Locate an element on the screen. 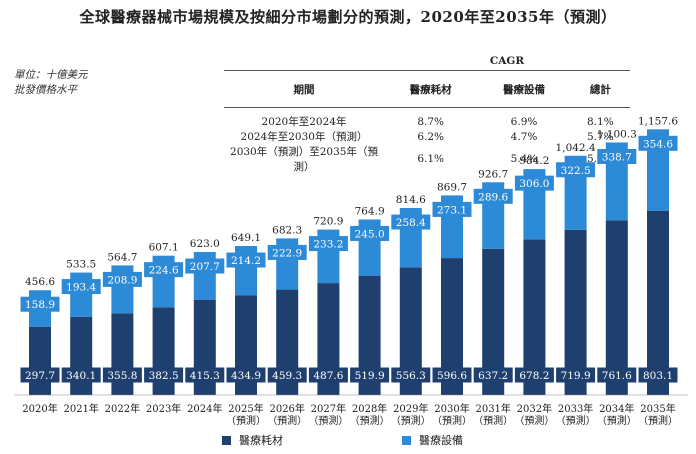 Image resolution: width=696 pixels, height=454 pixels. total-label: 984.2 is located at coordinates (534, 161).